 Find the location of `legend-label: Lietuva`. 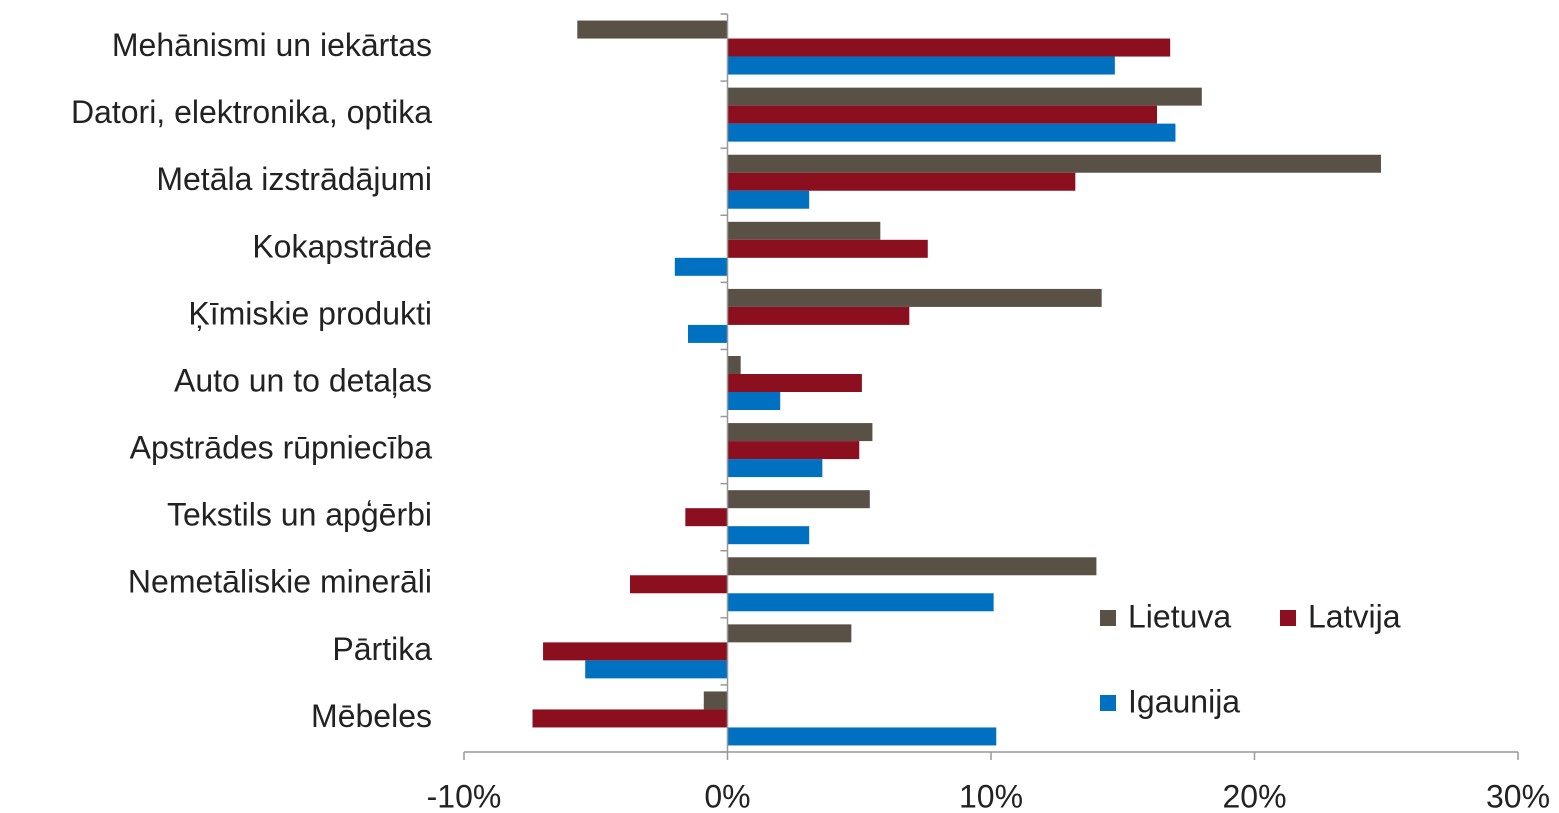

legend-label: Lietuva is located at coordinates (1179, 616).